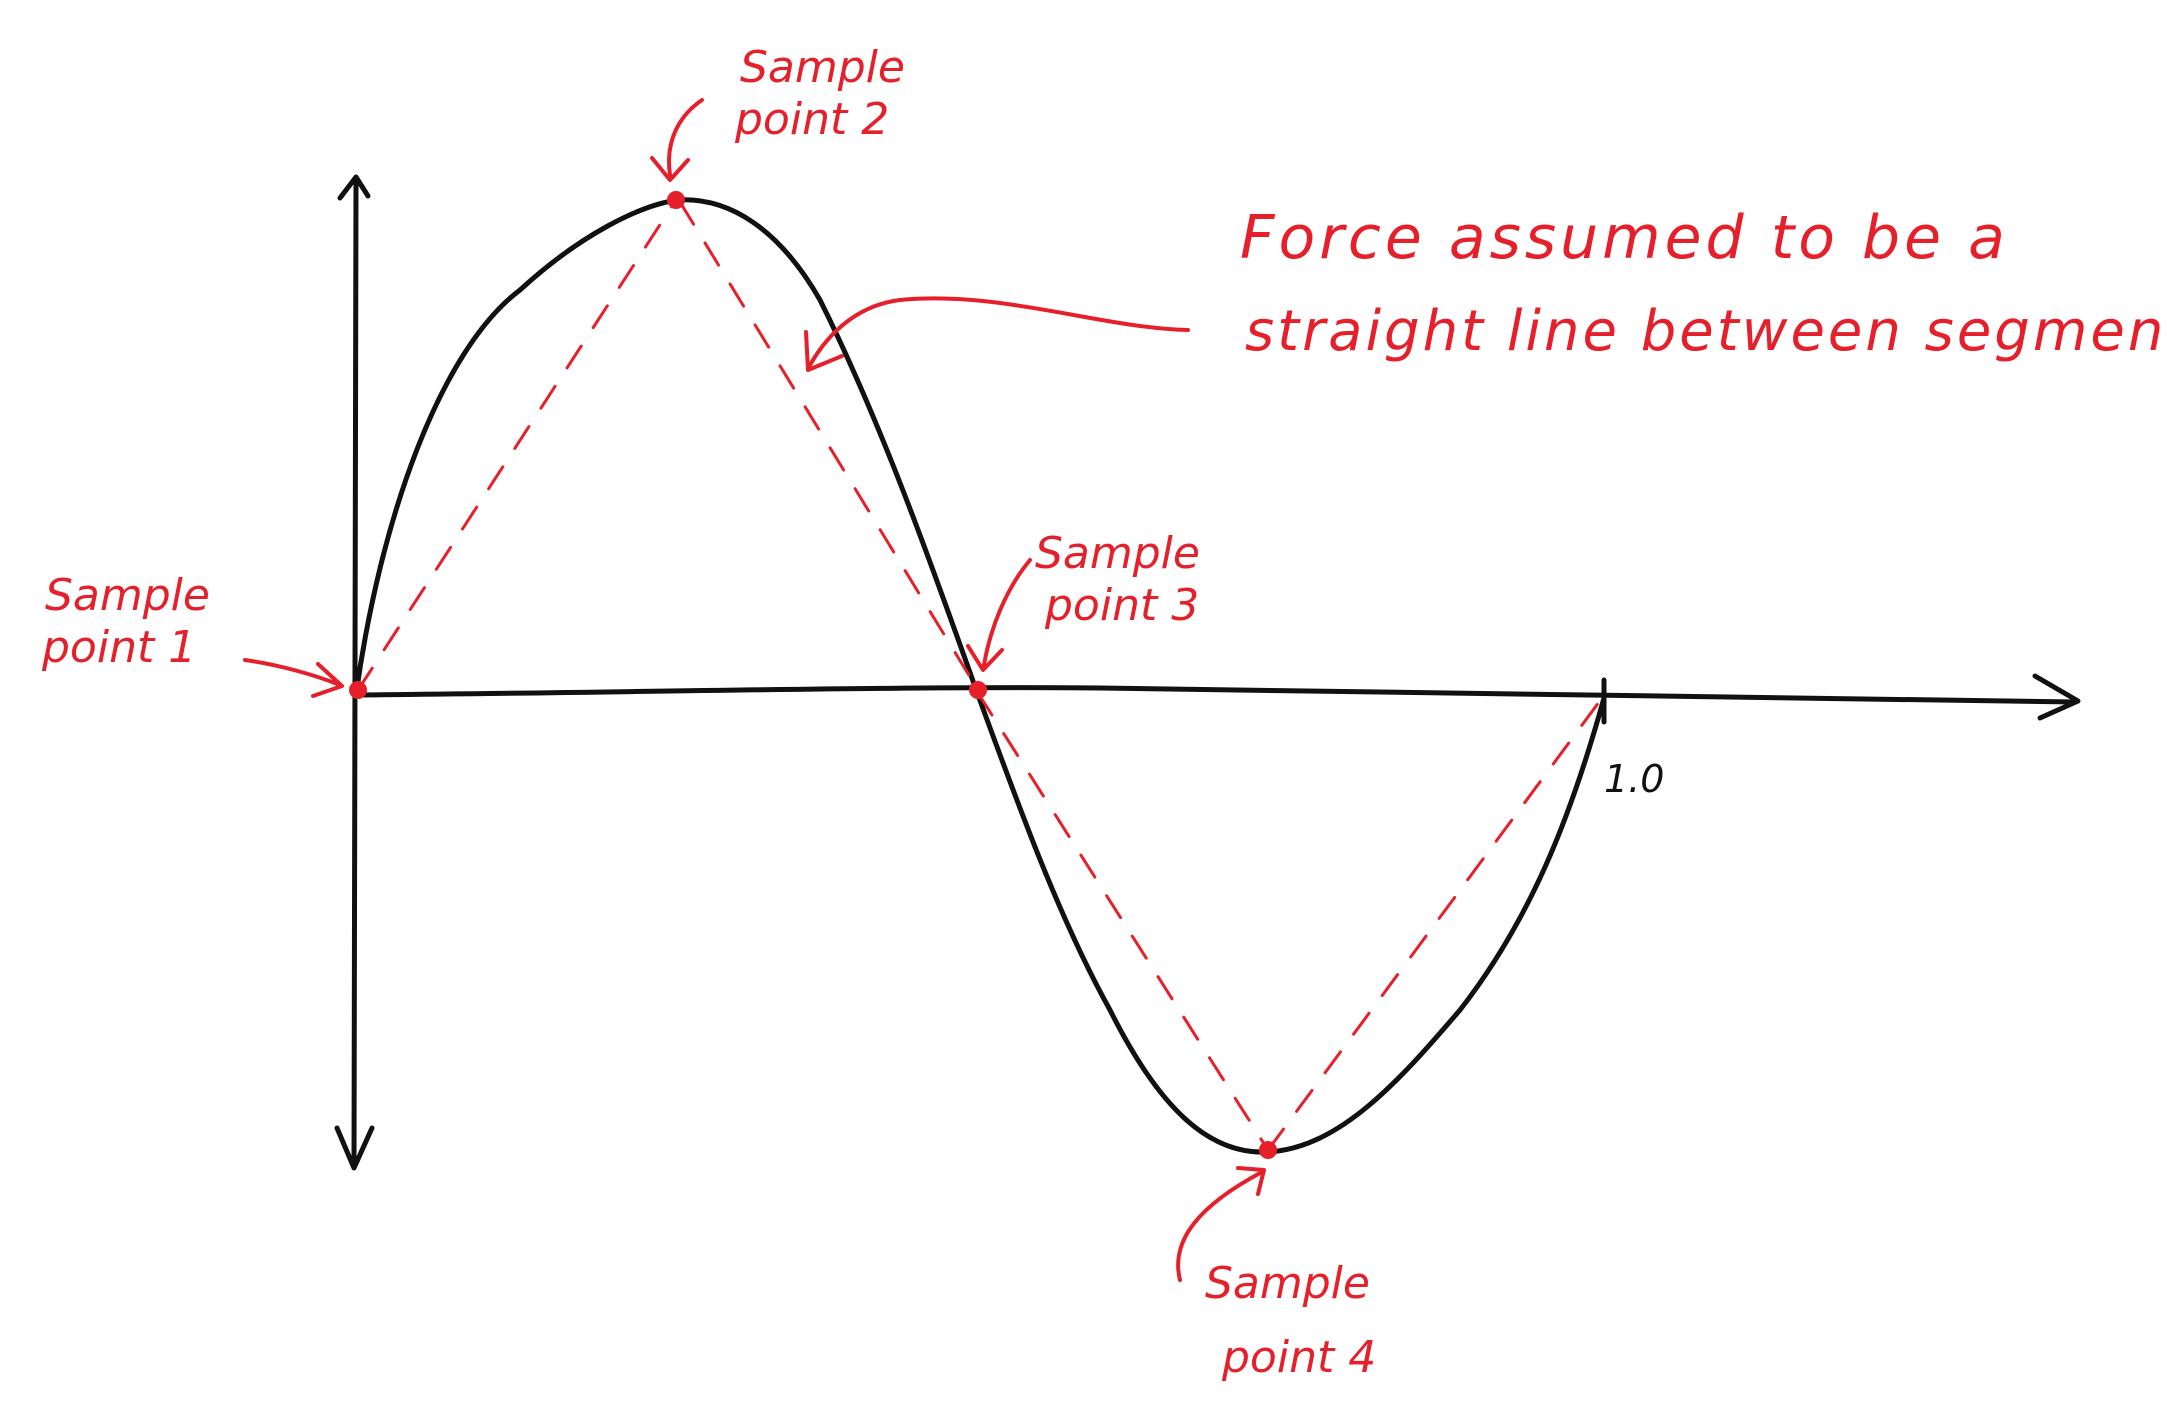  Describe the element at coordinates (1624, 238) in the screenshot. I see `note-line1: Force assumed to be a` at that location.